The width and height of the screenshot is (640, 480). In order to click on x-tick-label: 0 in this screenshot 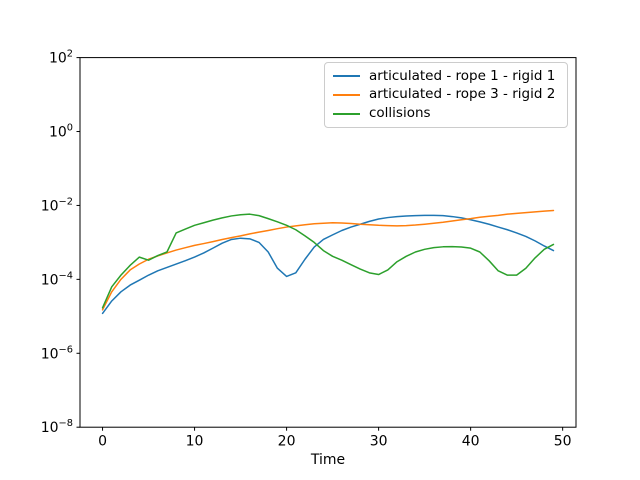, I will do `click(102, 442)`.